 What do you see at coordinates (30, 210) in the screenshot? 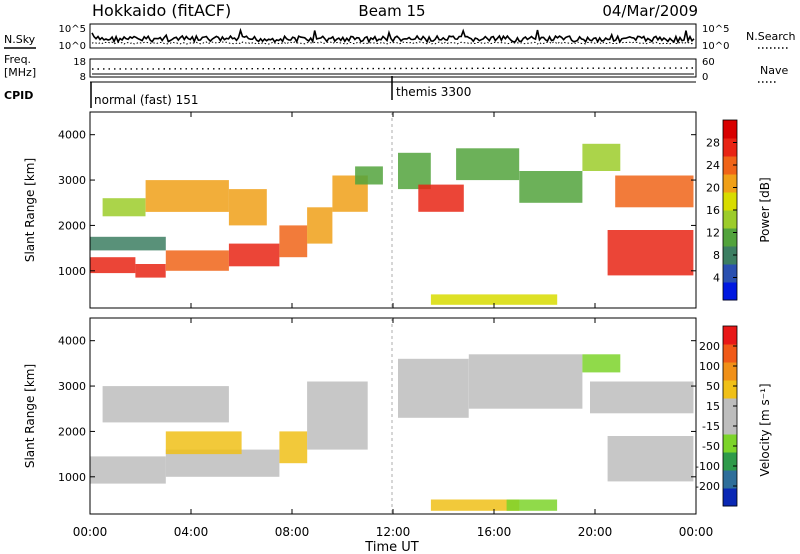
I see `power-ylabel: Slant Range [km]` at bounding box center [30, 210].